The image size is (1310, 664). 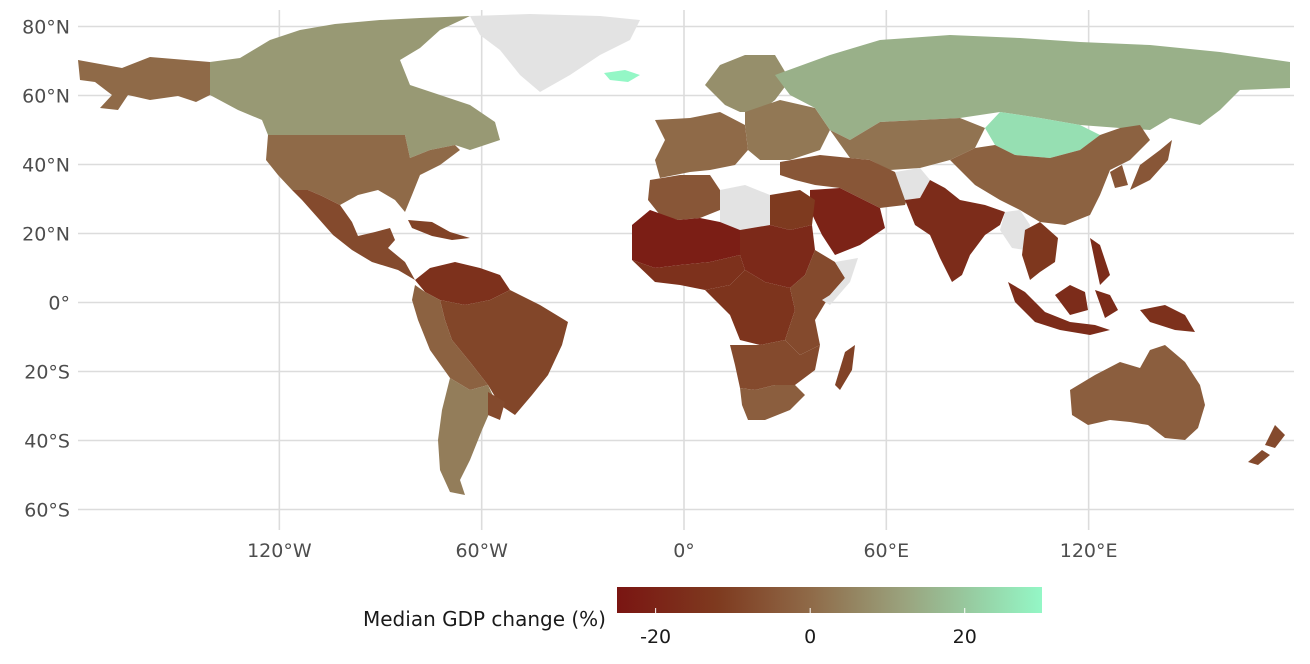 What do you see at coordinates (355, 87) in the screenshot?
I see `region-canada` at bounding box center [355, 87].